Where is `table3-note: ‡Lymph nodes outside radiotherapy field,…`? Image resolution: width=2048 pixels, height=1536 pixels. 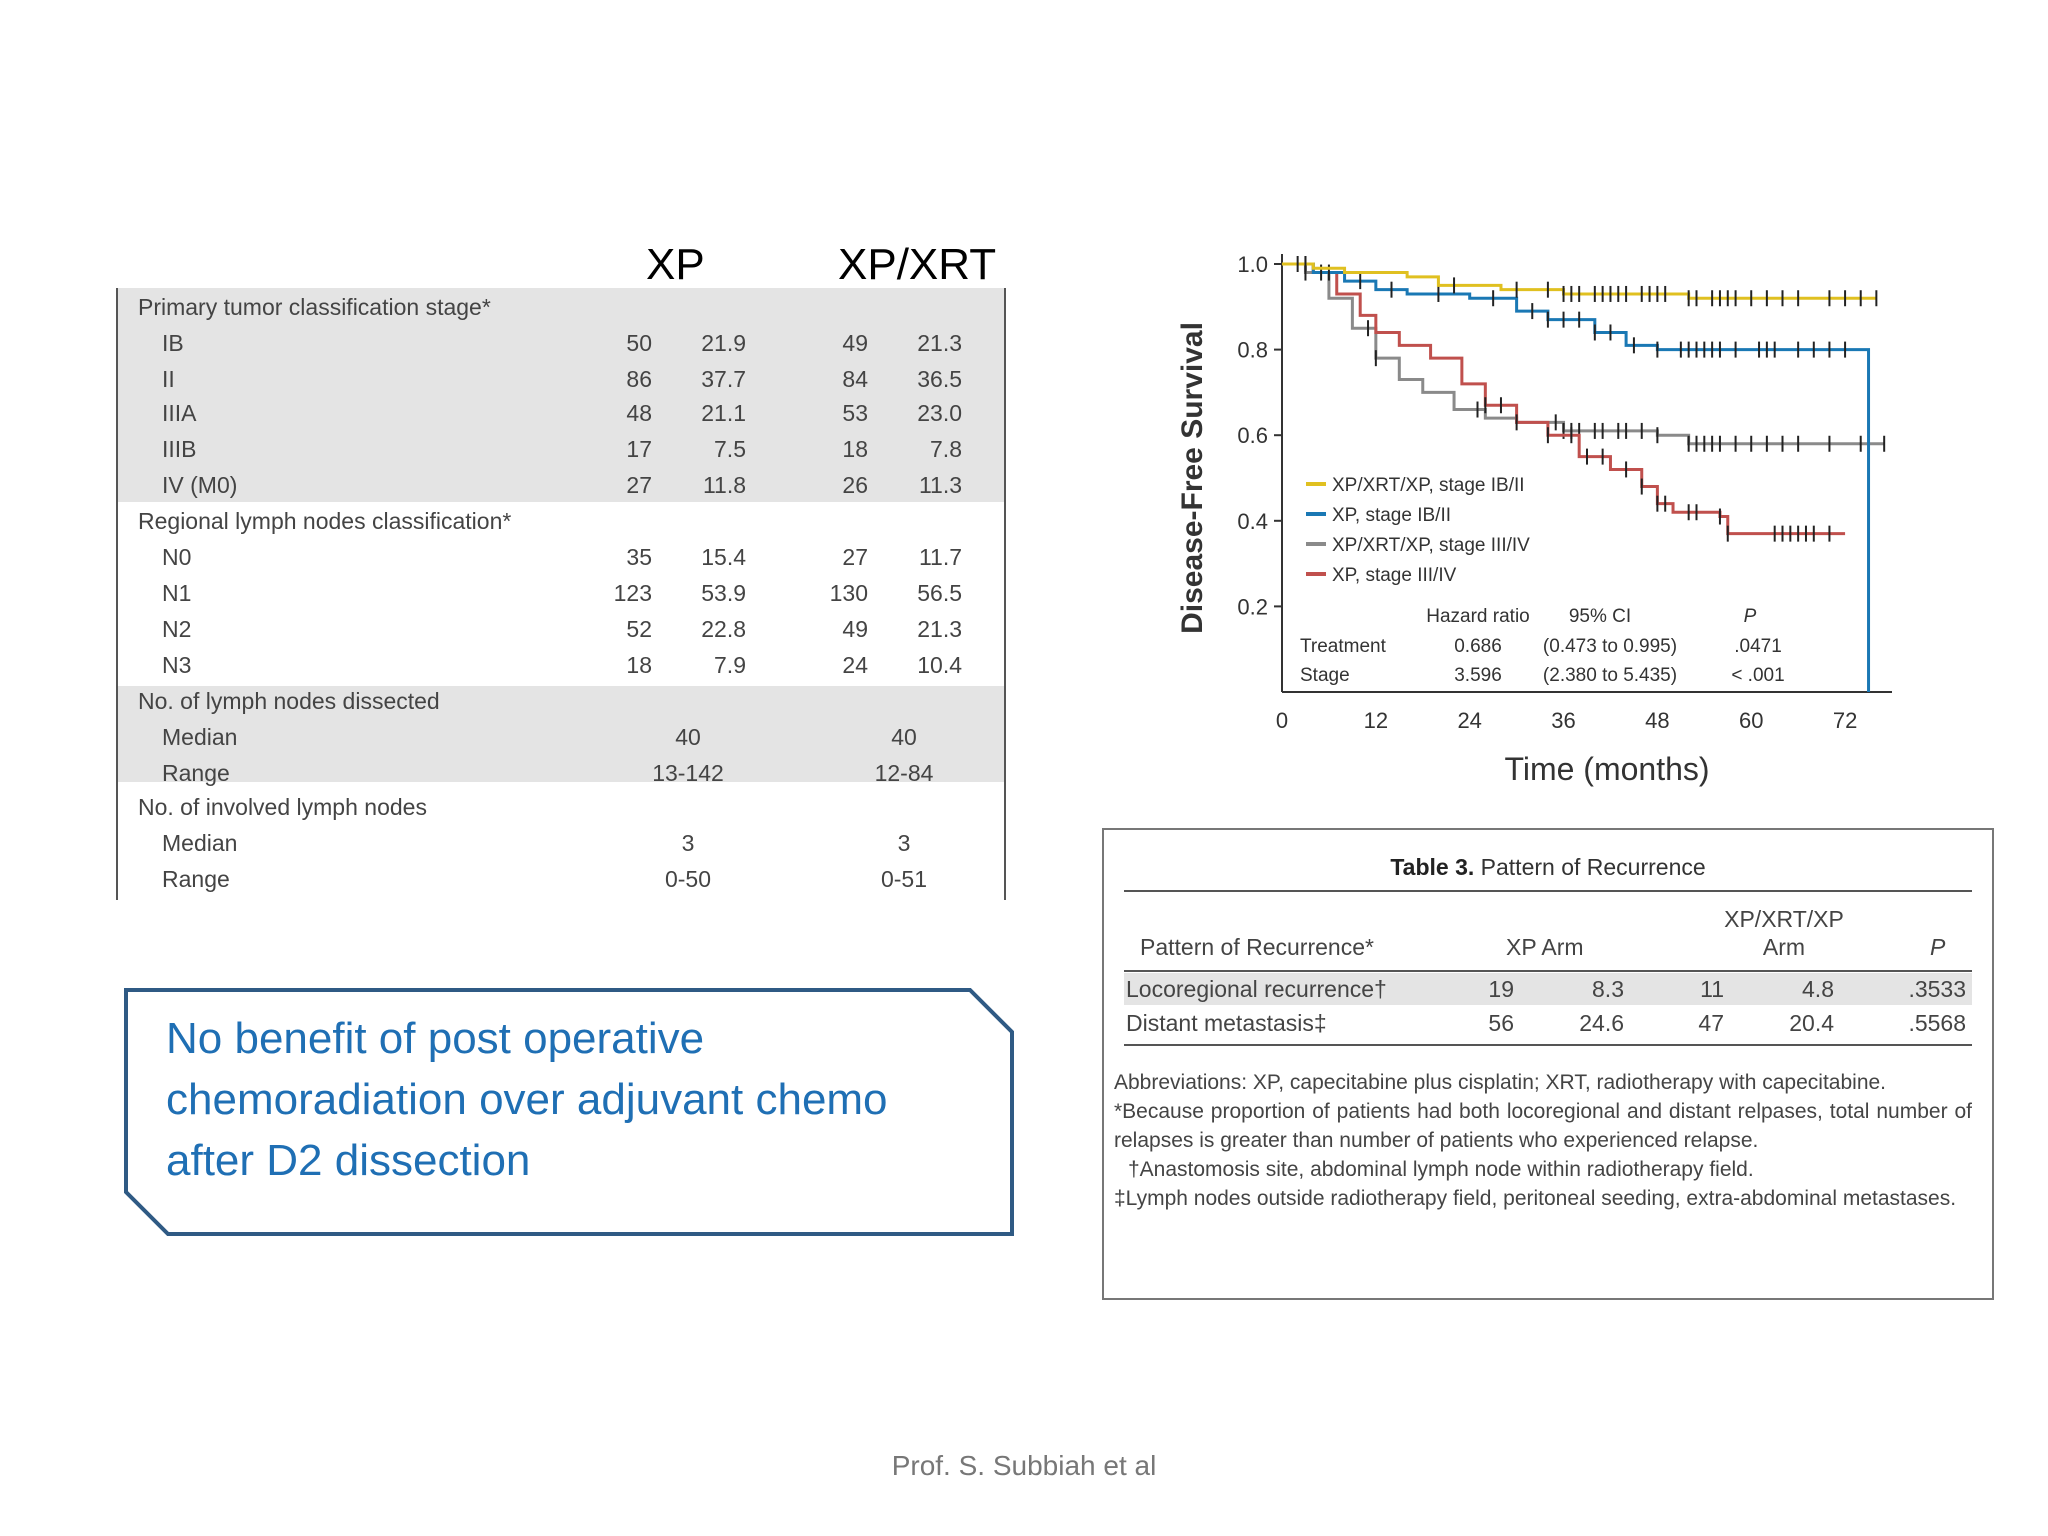
table3-note: ‡Lymph nodes outside radiotherapy field,… is located at coordinates (1535, 1198).